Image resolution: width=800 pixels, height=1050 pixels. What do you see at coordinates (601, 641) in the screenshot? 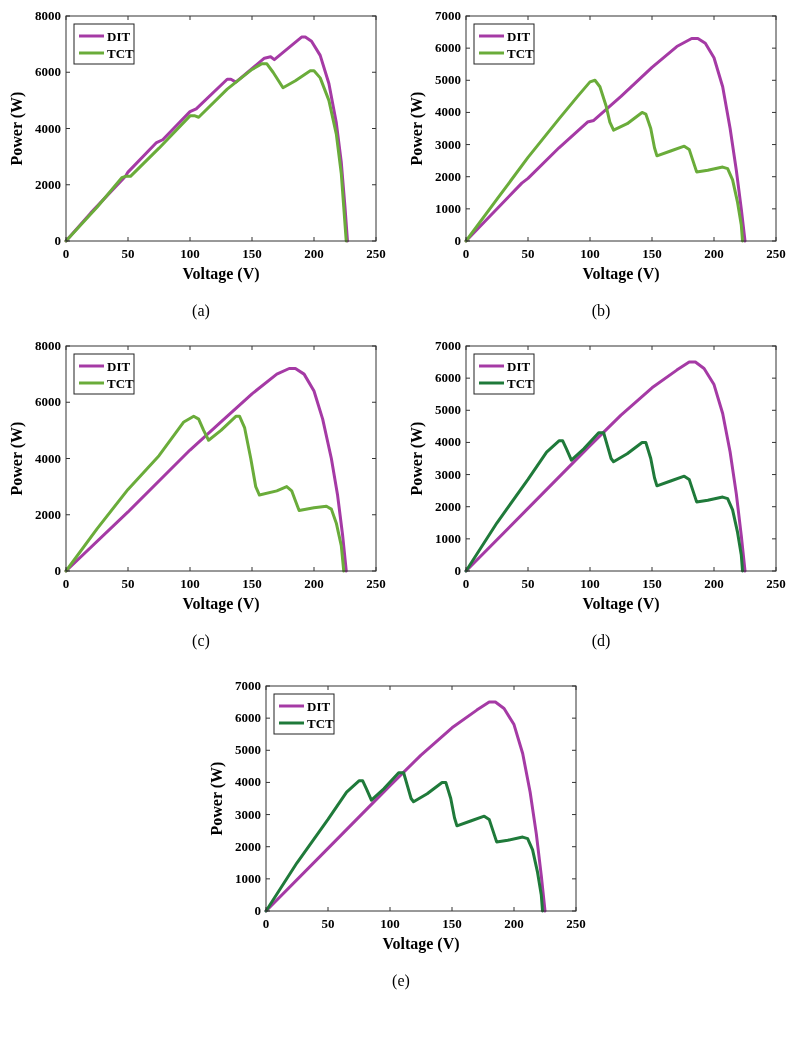
I see `text: (d)` at bounding box center [601, 641].